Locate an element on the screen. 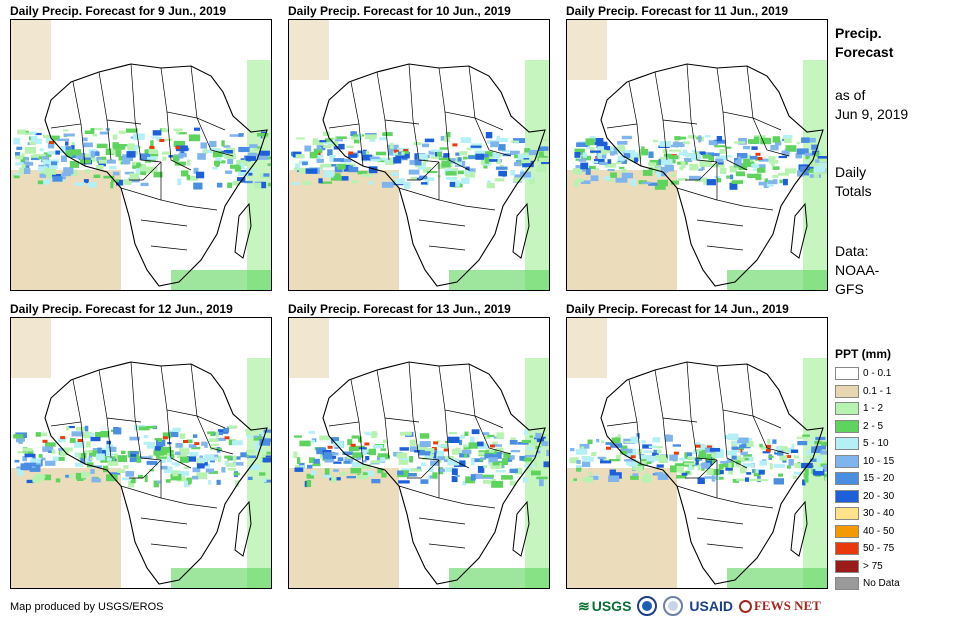 This screenshot has width=967, height=626. africa-outline is located at coordinates (712, 175).